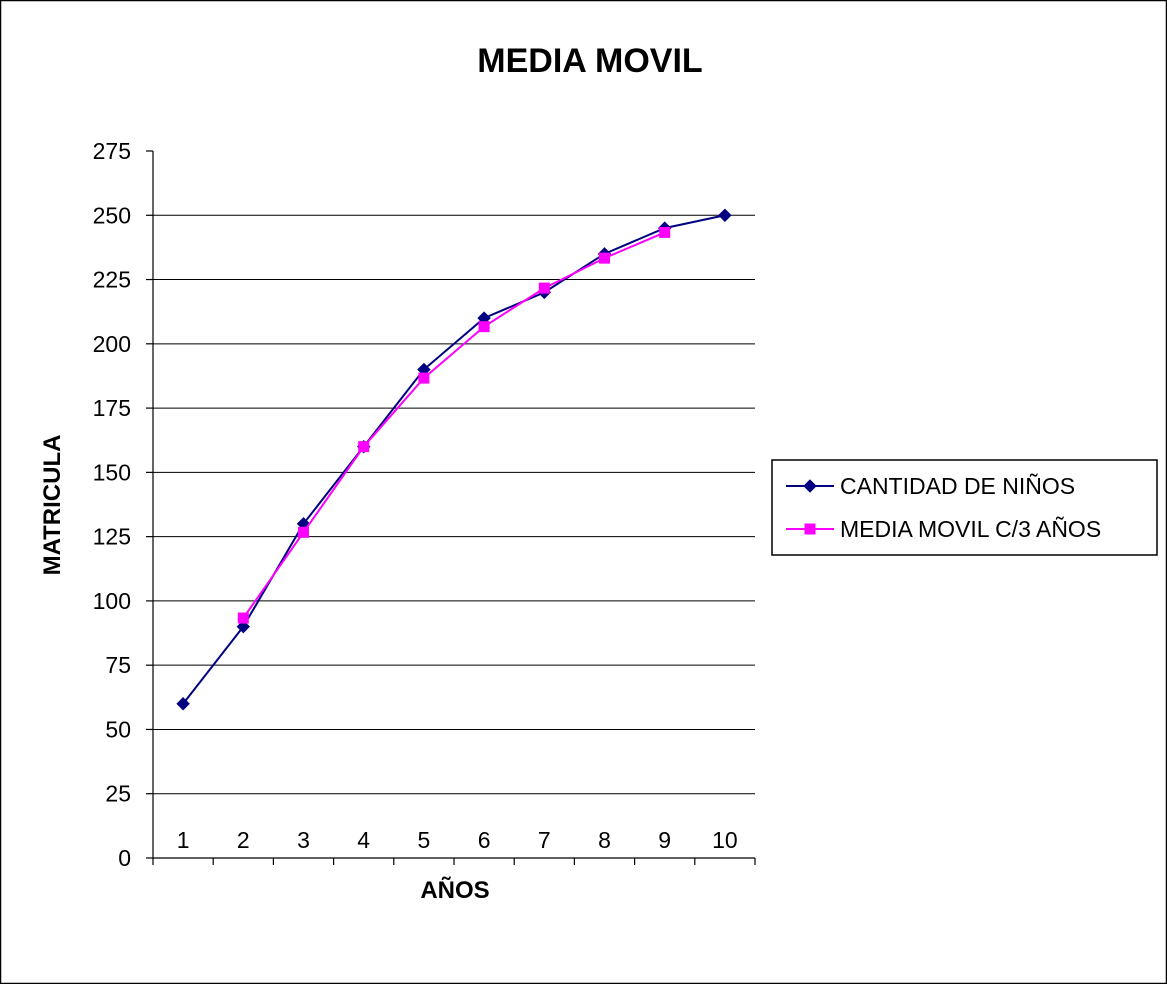  What do you see at coordinates (183, 840) in the screenshot?
I see `x-tick-label: 1` at bounding box center [183, 840].